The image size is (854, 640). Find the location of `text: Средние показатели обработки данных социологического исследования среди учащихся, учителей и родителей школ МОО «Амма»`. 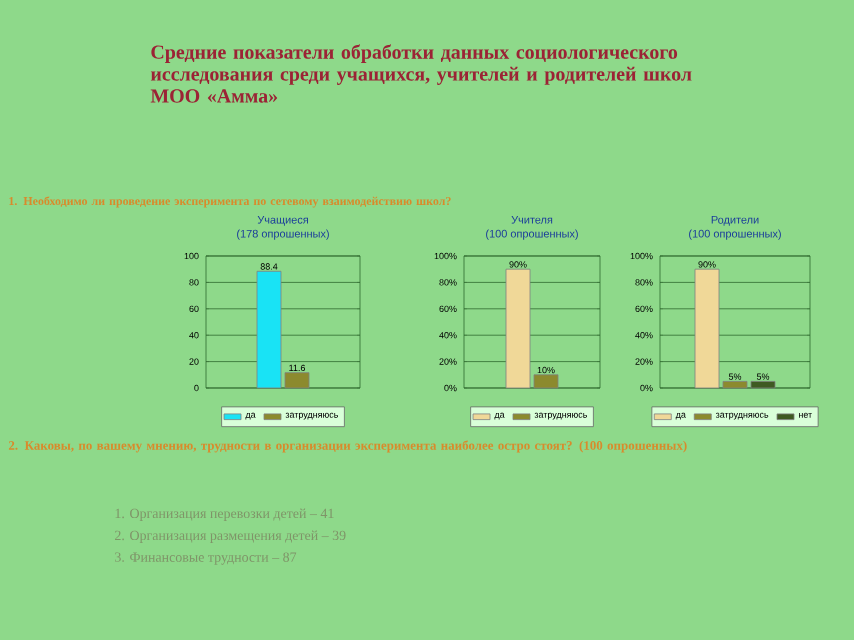

text: Средние показатели обработки данных социологического исследования среди учащихся, учителей и родителей школ МОО «Амма» is located at coordinates (421, 73).